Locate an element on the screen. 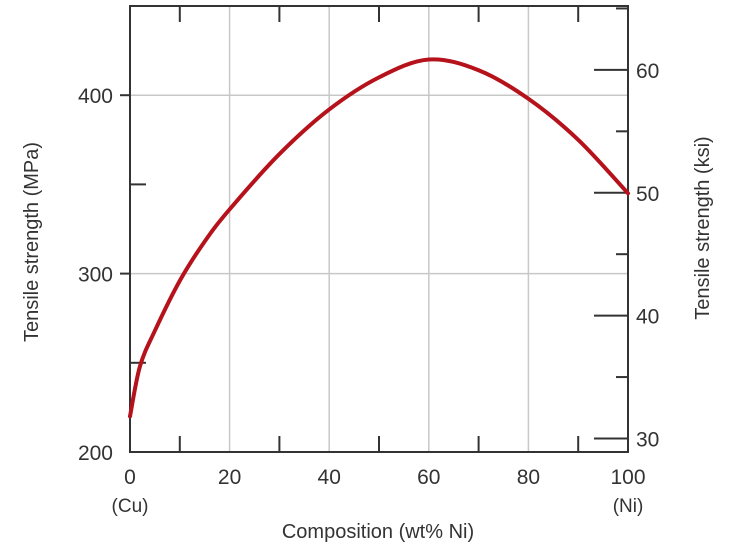  y-tick-label-300: 300 is located at coordinates (95, 275).